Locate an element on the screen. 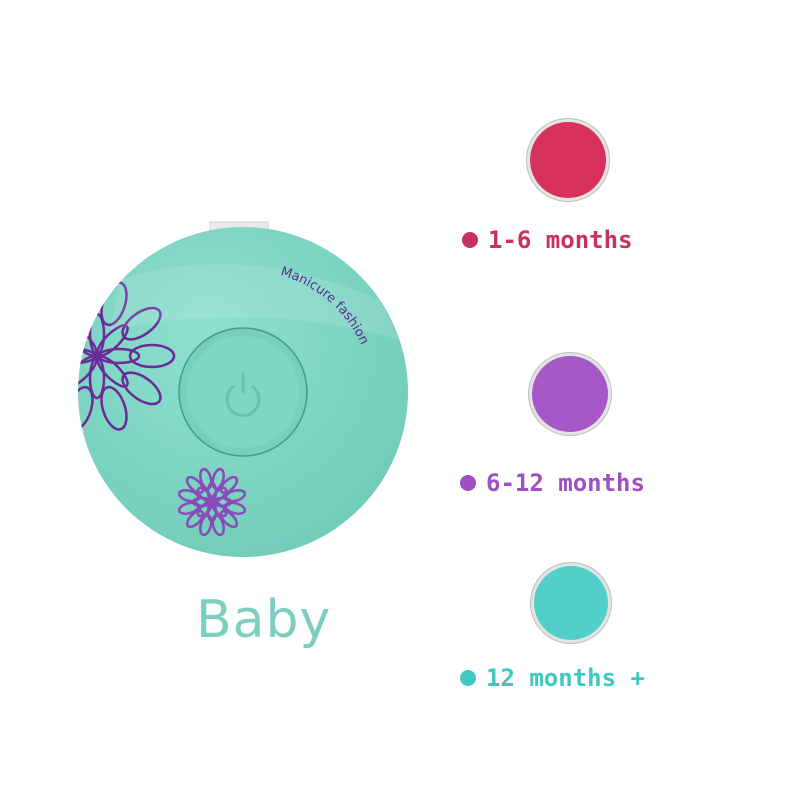 The image size is (800, 800). label-6-12-months: 6-12 months is located at coordinates (552, 483).